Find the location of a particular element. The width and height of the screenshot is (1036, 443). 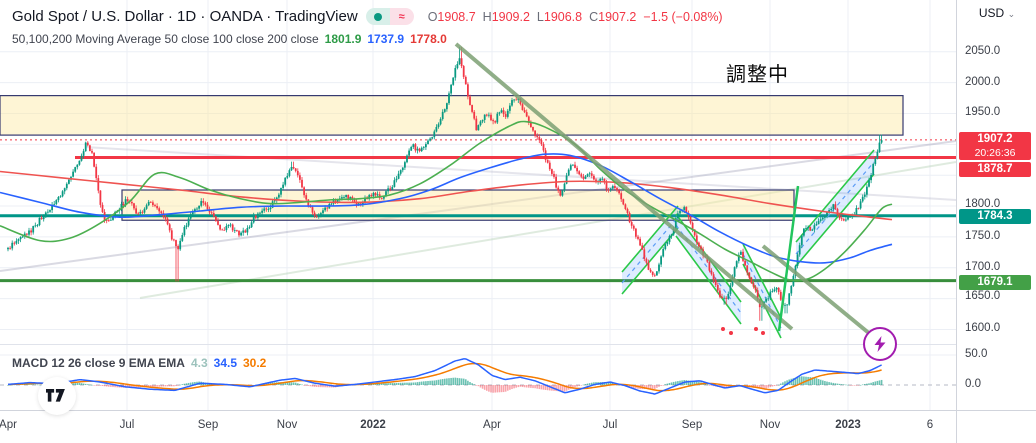

macd-value: 34.5 is located at coordinates (225, 363).